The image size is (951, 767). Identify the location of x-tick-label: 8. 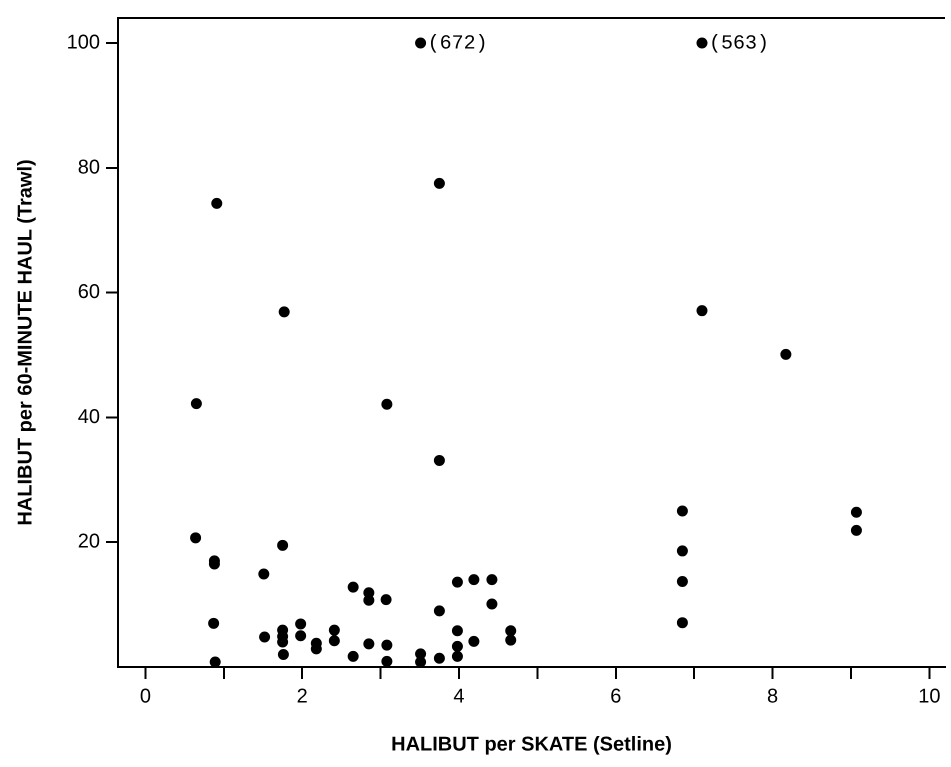
(772, 697).